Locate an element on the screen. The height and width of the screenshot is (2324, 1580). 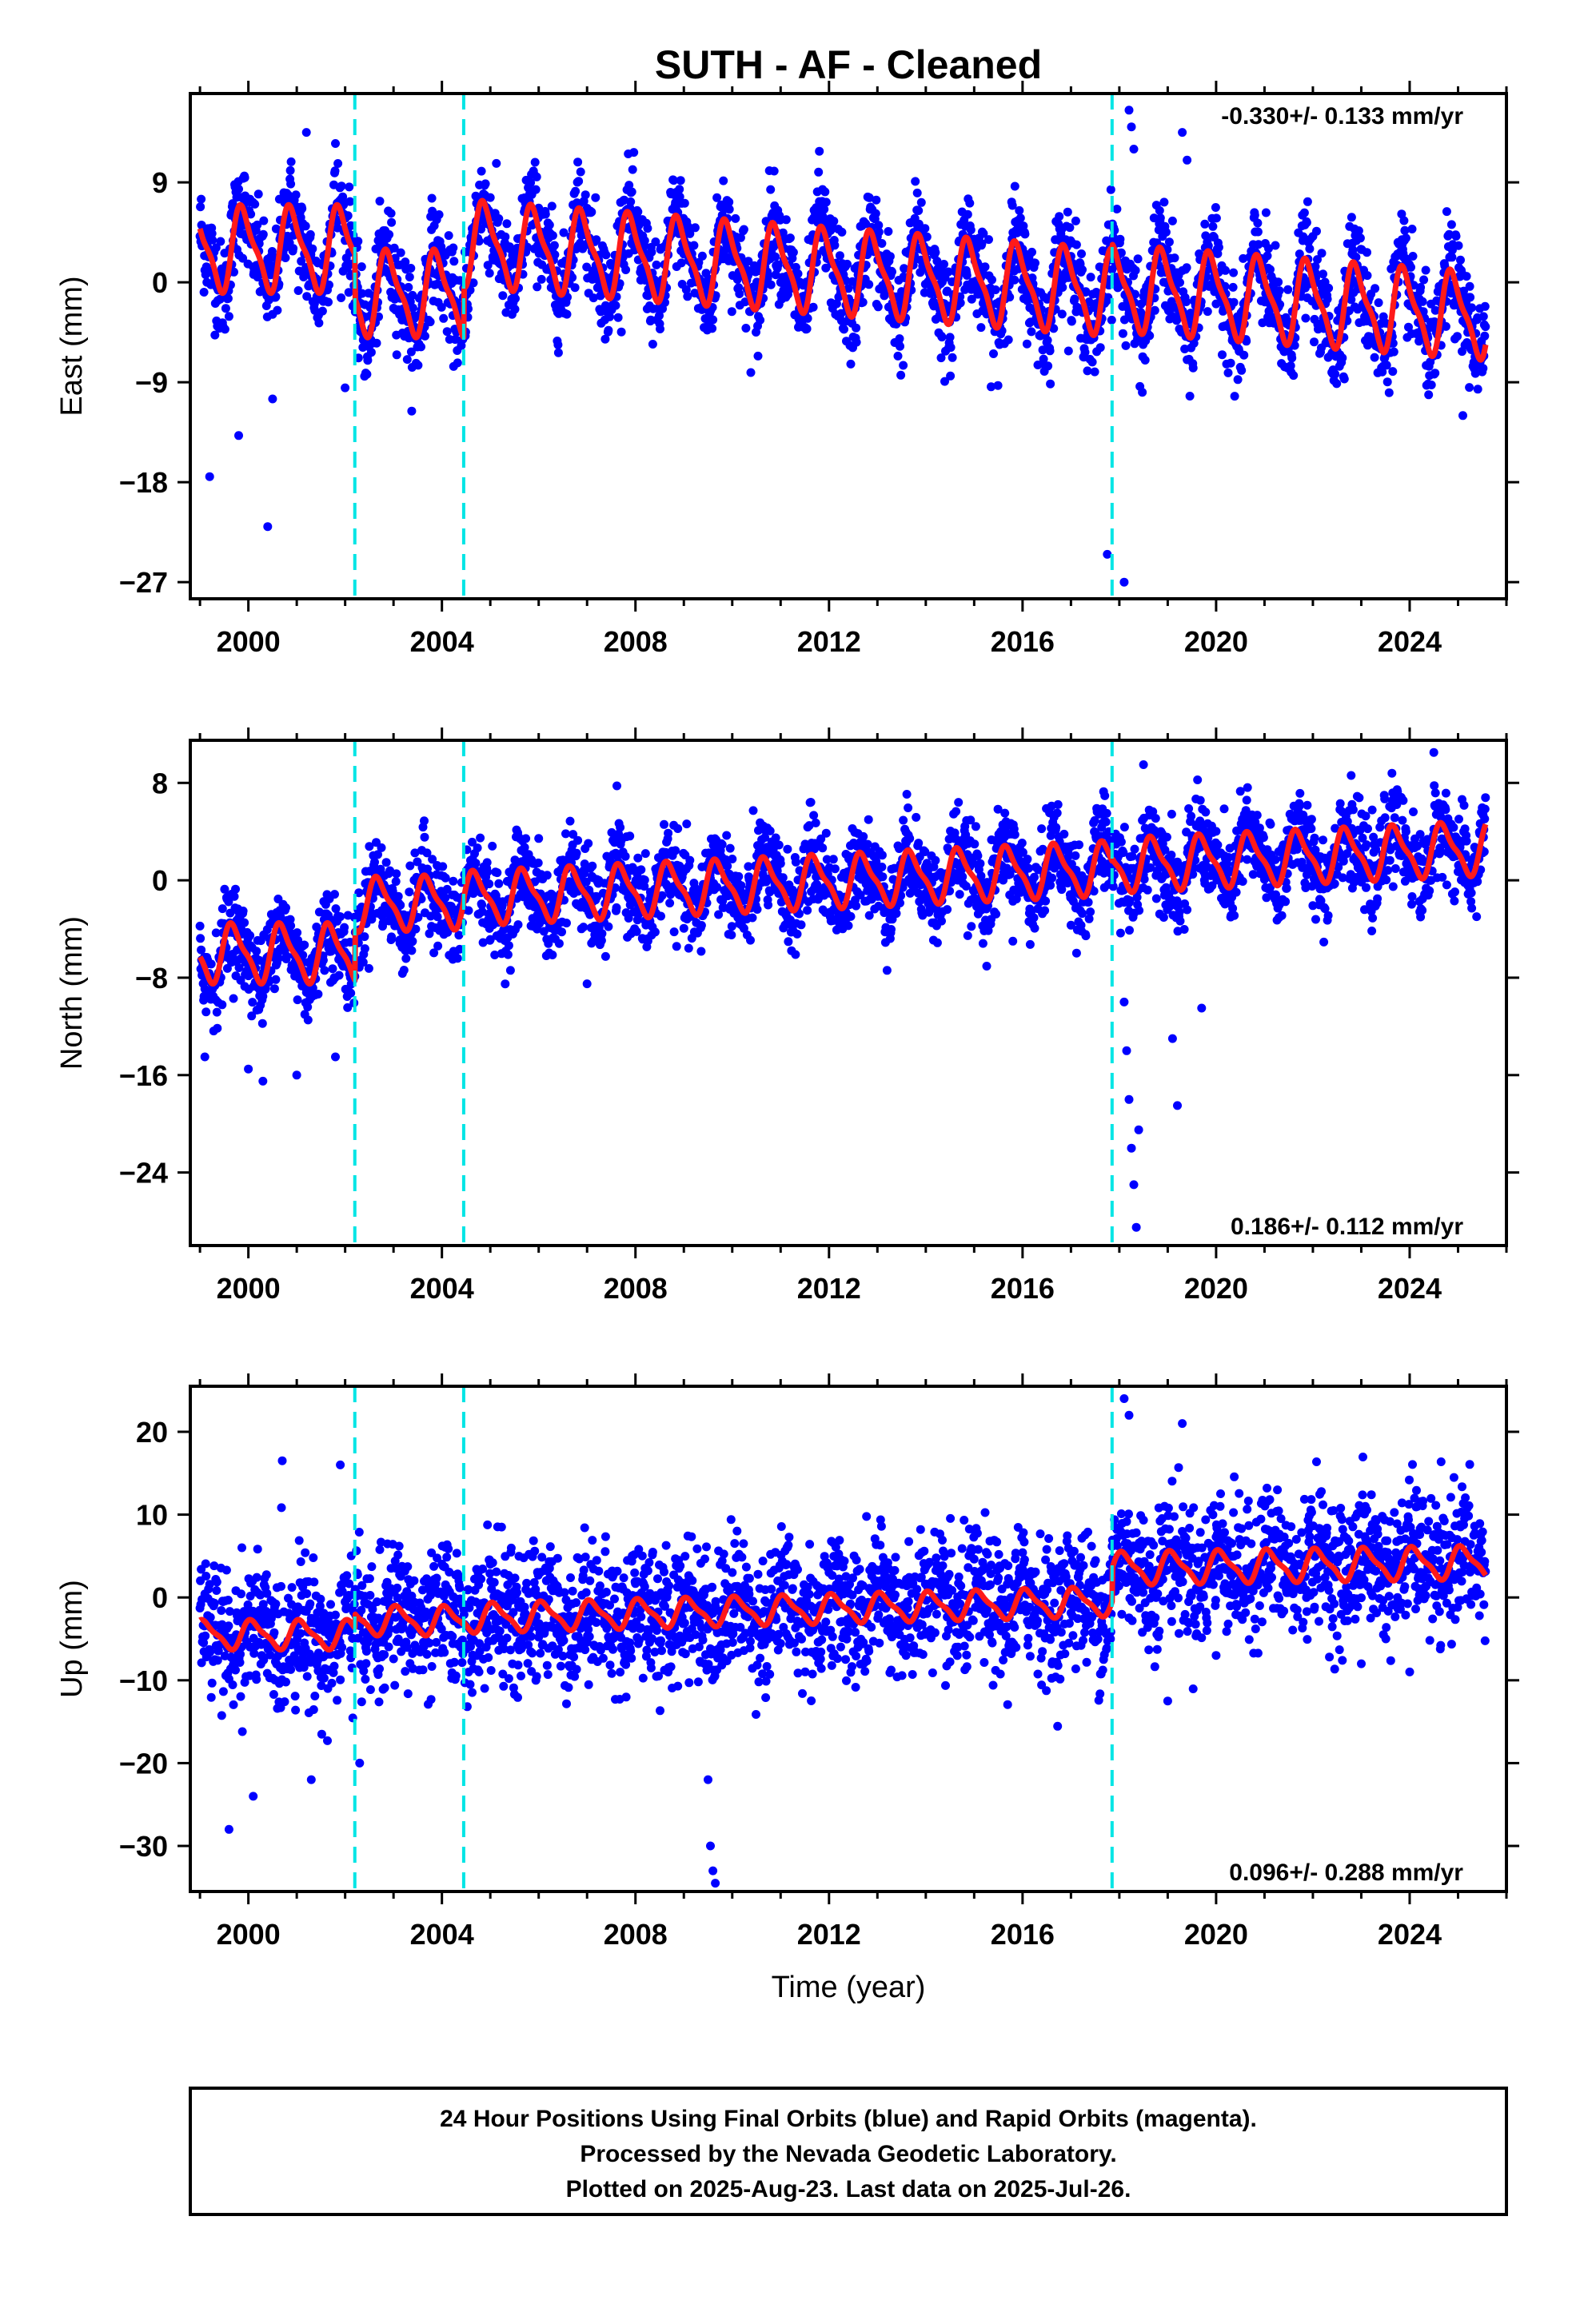
east-x-tick-label: 2004 is located at coordinates (442, 642).